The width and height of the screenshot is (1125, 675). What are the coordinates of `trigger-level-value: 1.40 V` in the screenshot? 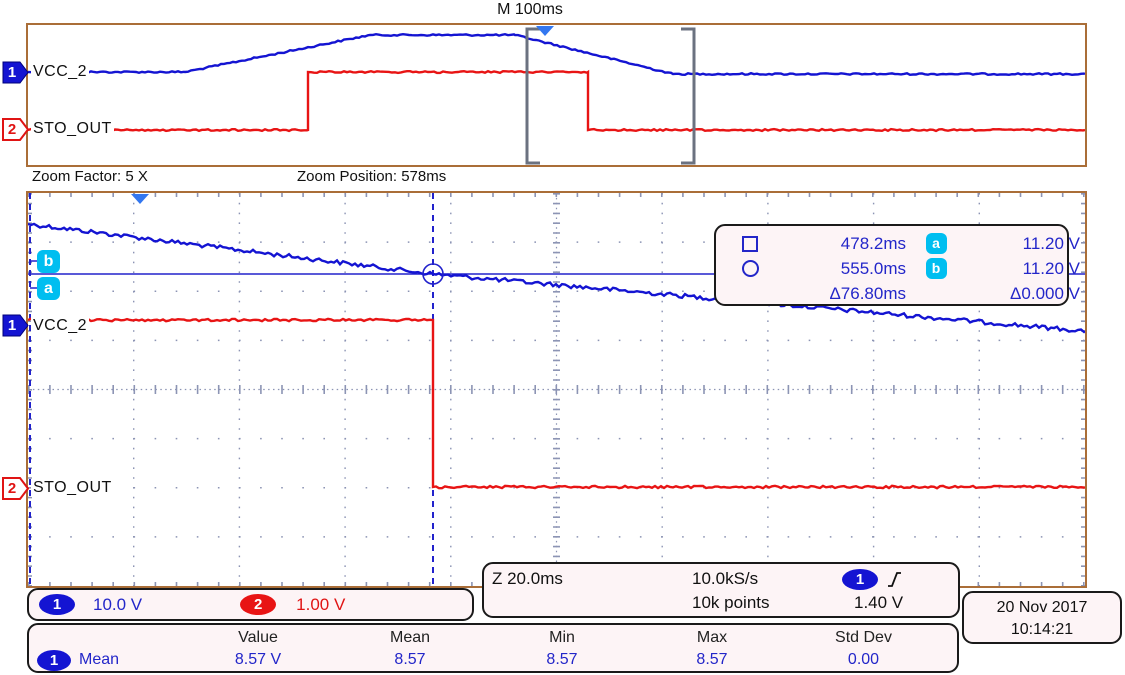 It's located at (879, 602).